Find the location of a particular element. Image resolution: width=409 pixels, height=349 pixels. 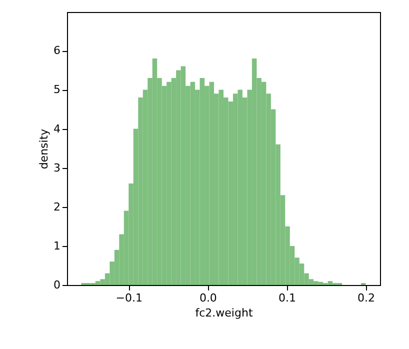

x-tick-label: 0.2 is located at coordinates (367, 298).